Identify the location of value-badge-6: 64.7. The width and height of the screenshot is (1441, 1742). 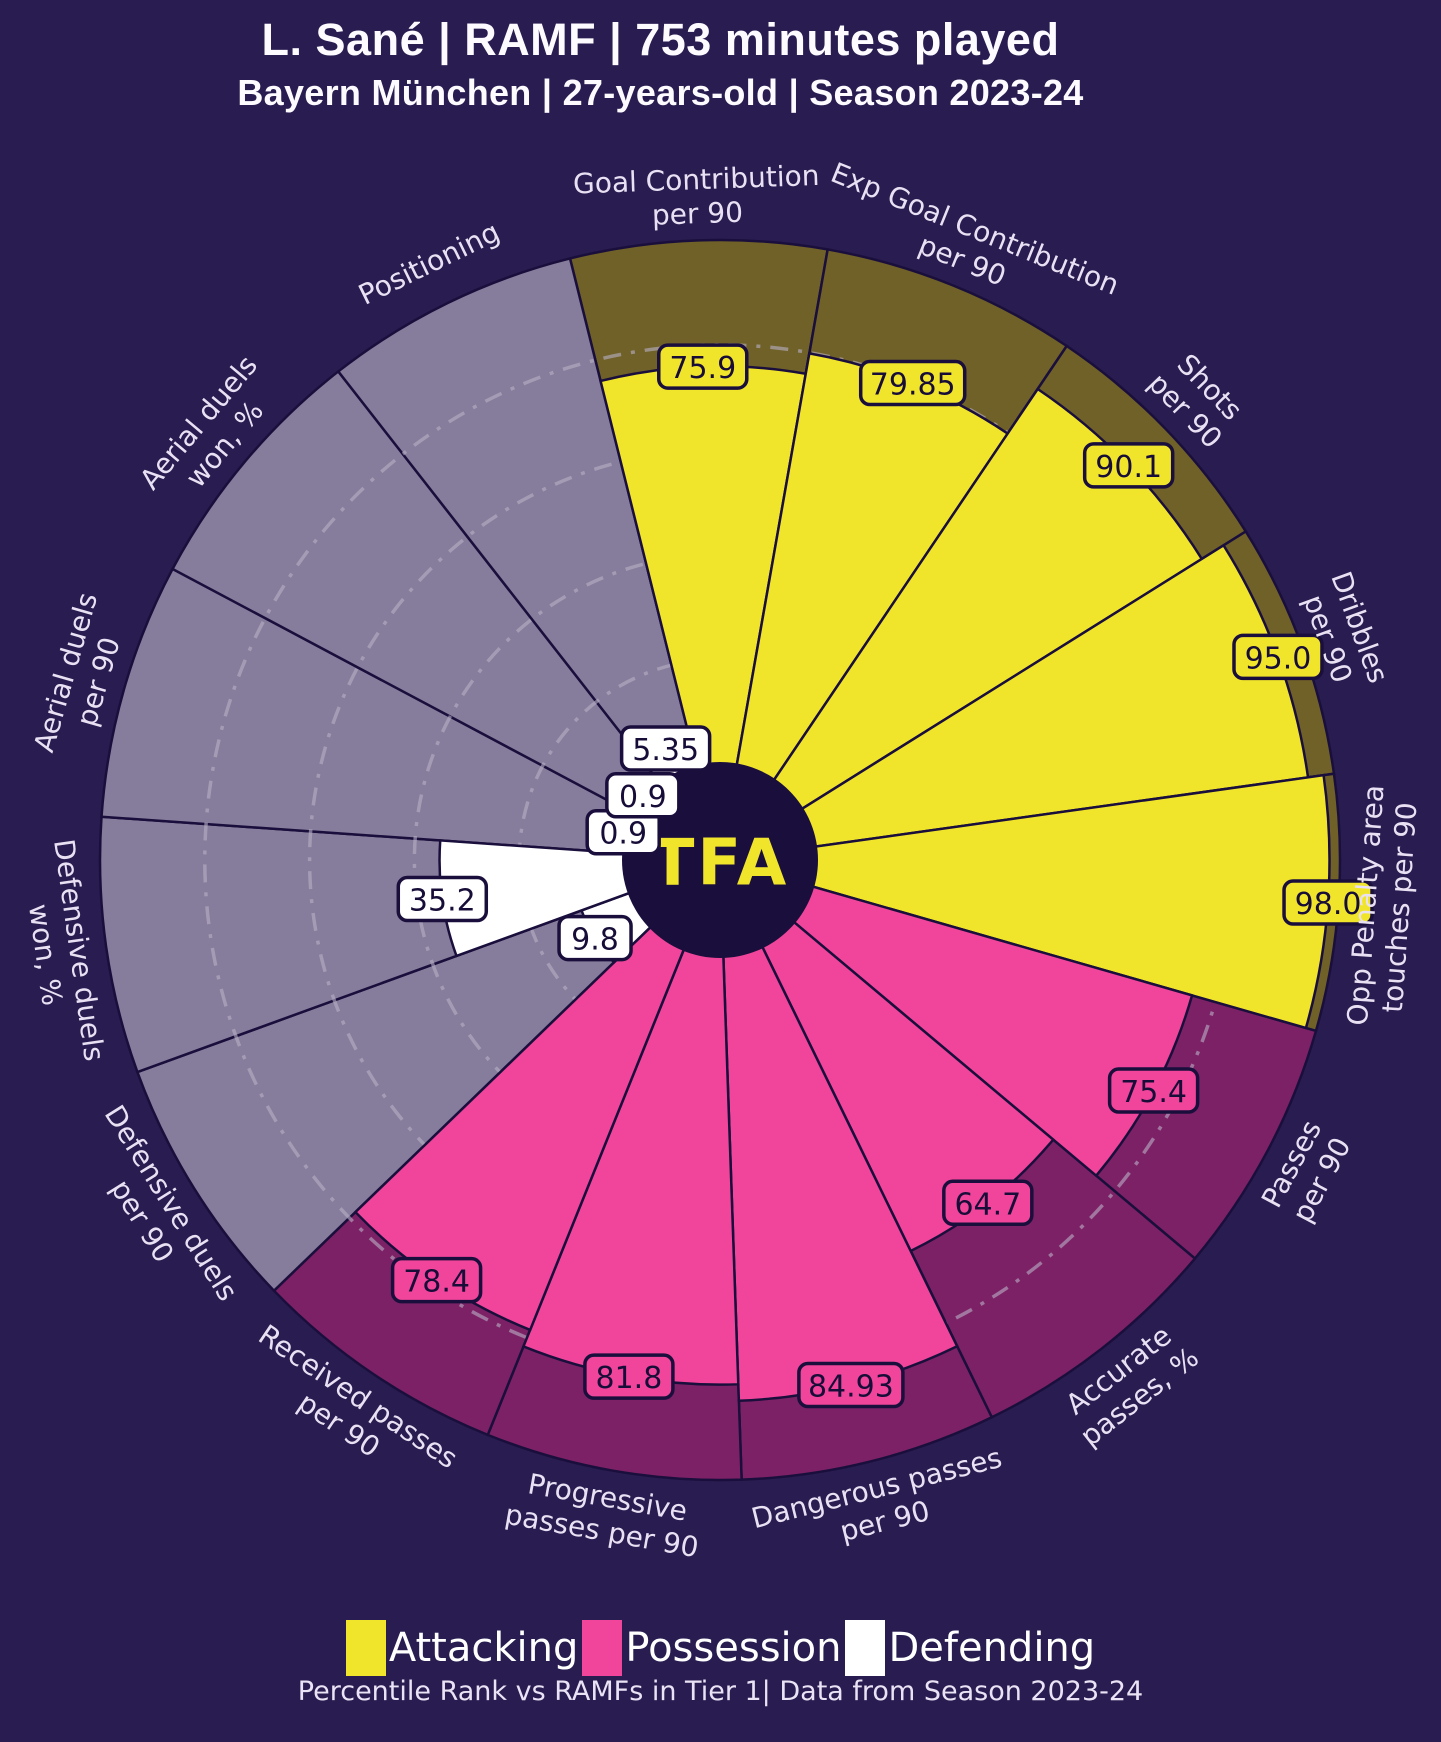
(988, 1203).